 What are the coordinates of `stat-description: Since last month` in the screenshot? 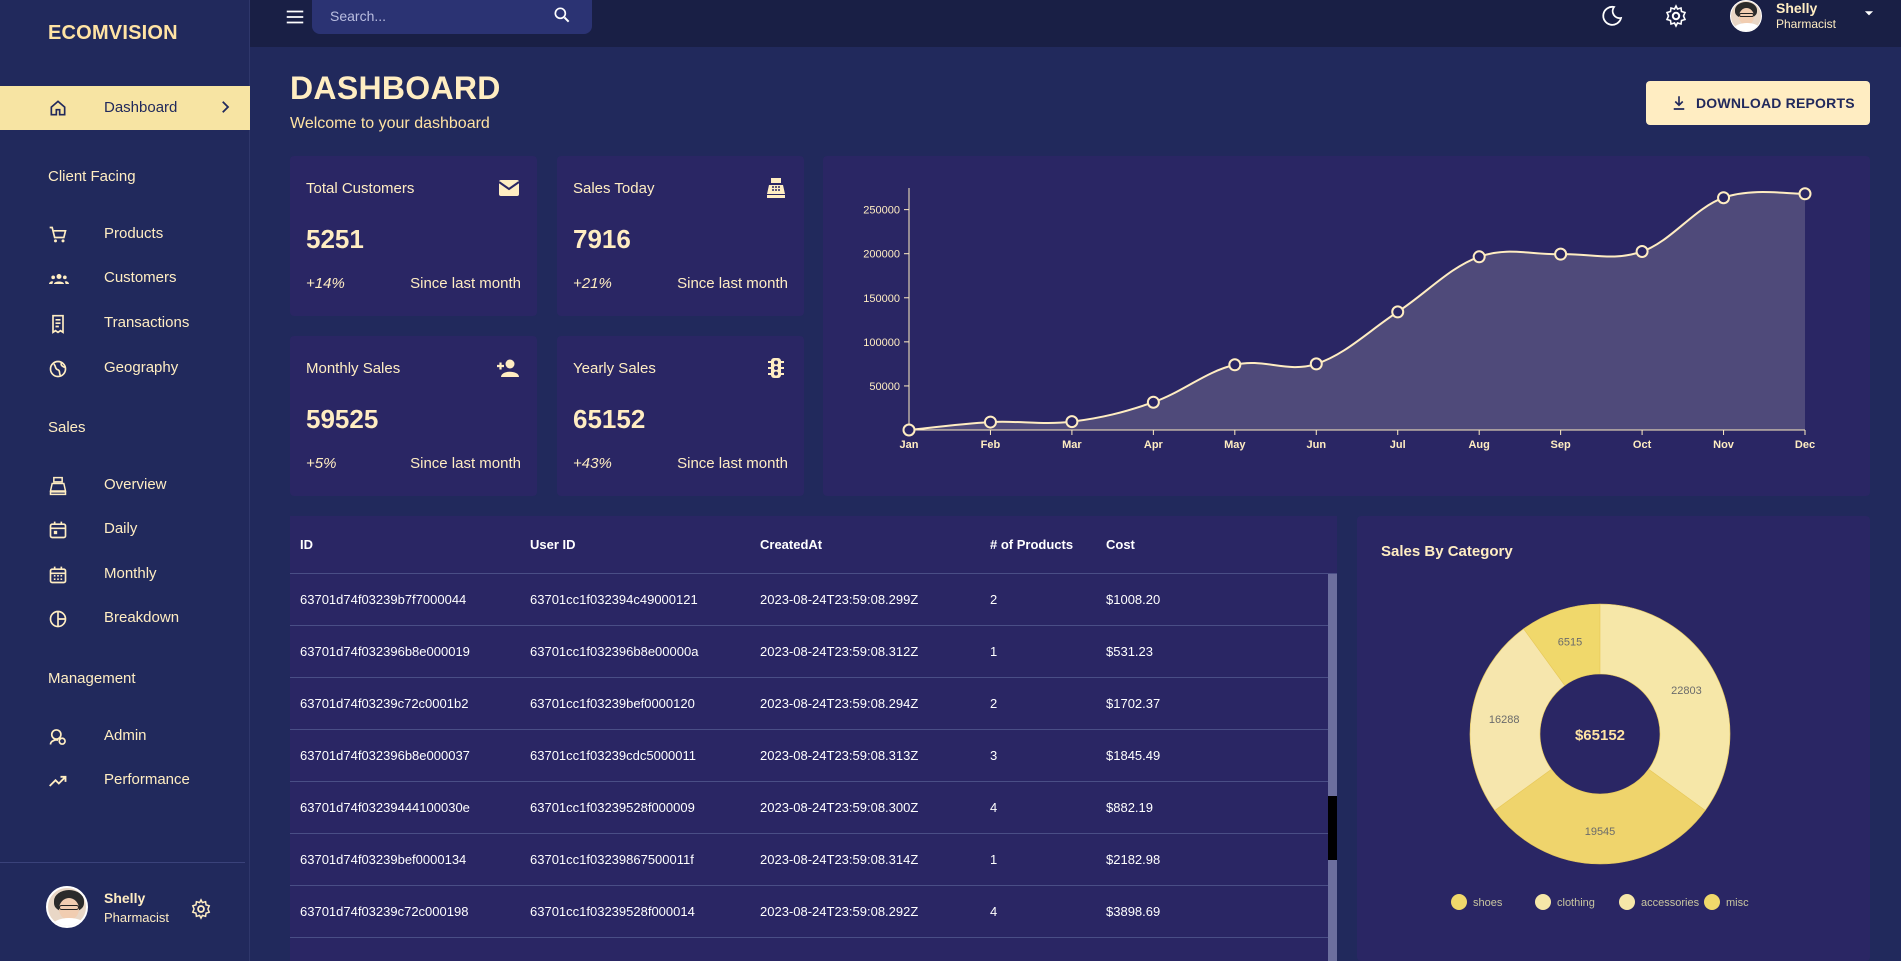 It's located at (465, 463).